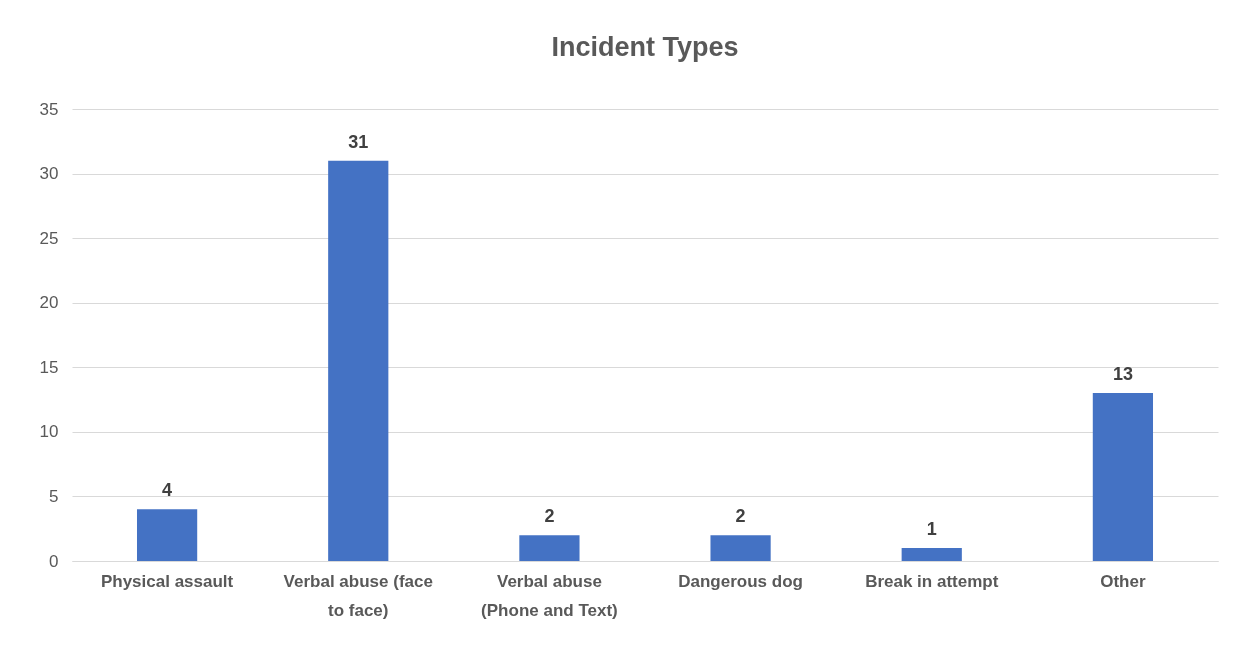 This screenshot has height=648, width=1237. What do you see at coordinates (932, 581) in the screenshot?
I see `x-tick-label: Break in attempt` at bounding box center [932, 581].